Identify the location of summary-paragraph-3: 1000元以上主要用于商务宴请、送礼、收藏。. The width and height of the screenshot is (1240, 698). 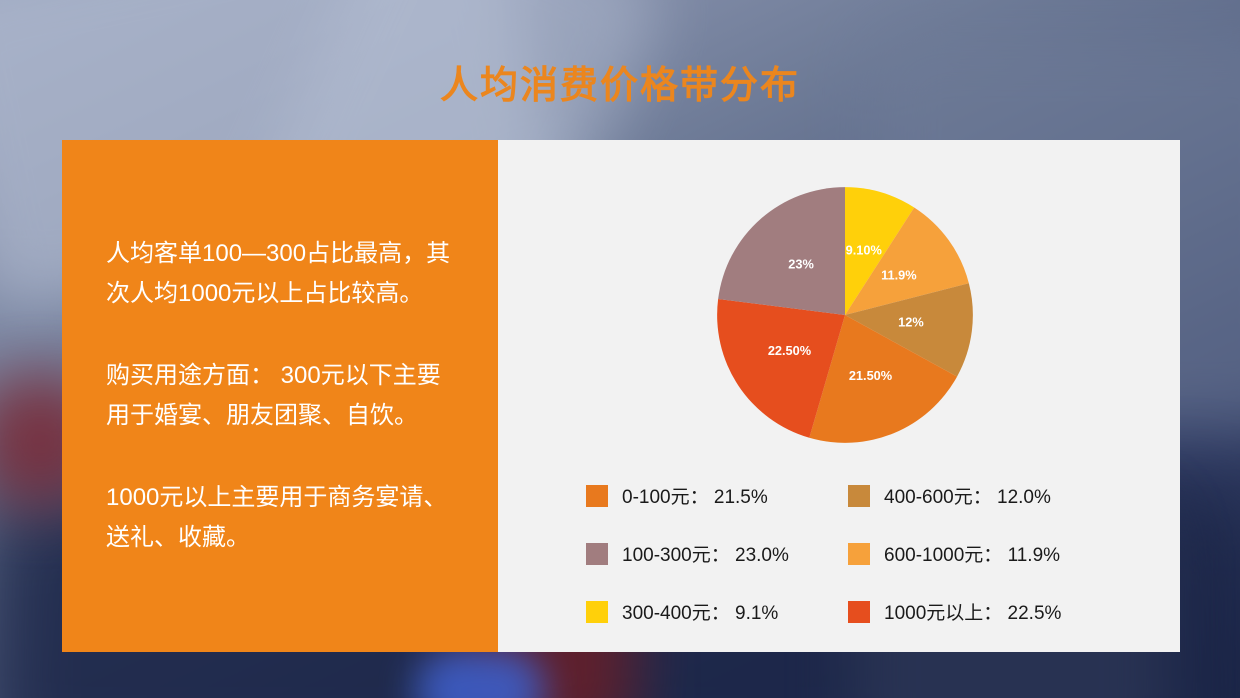
(277, 517).